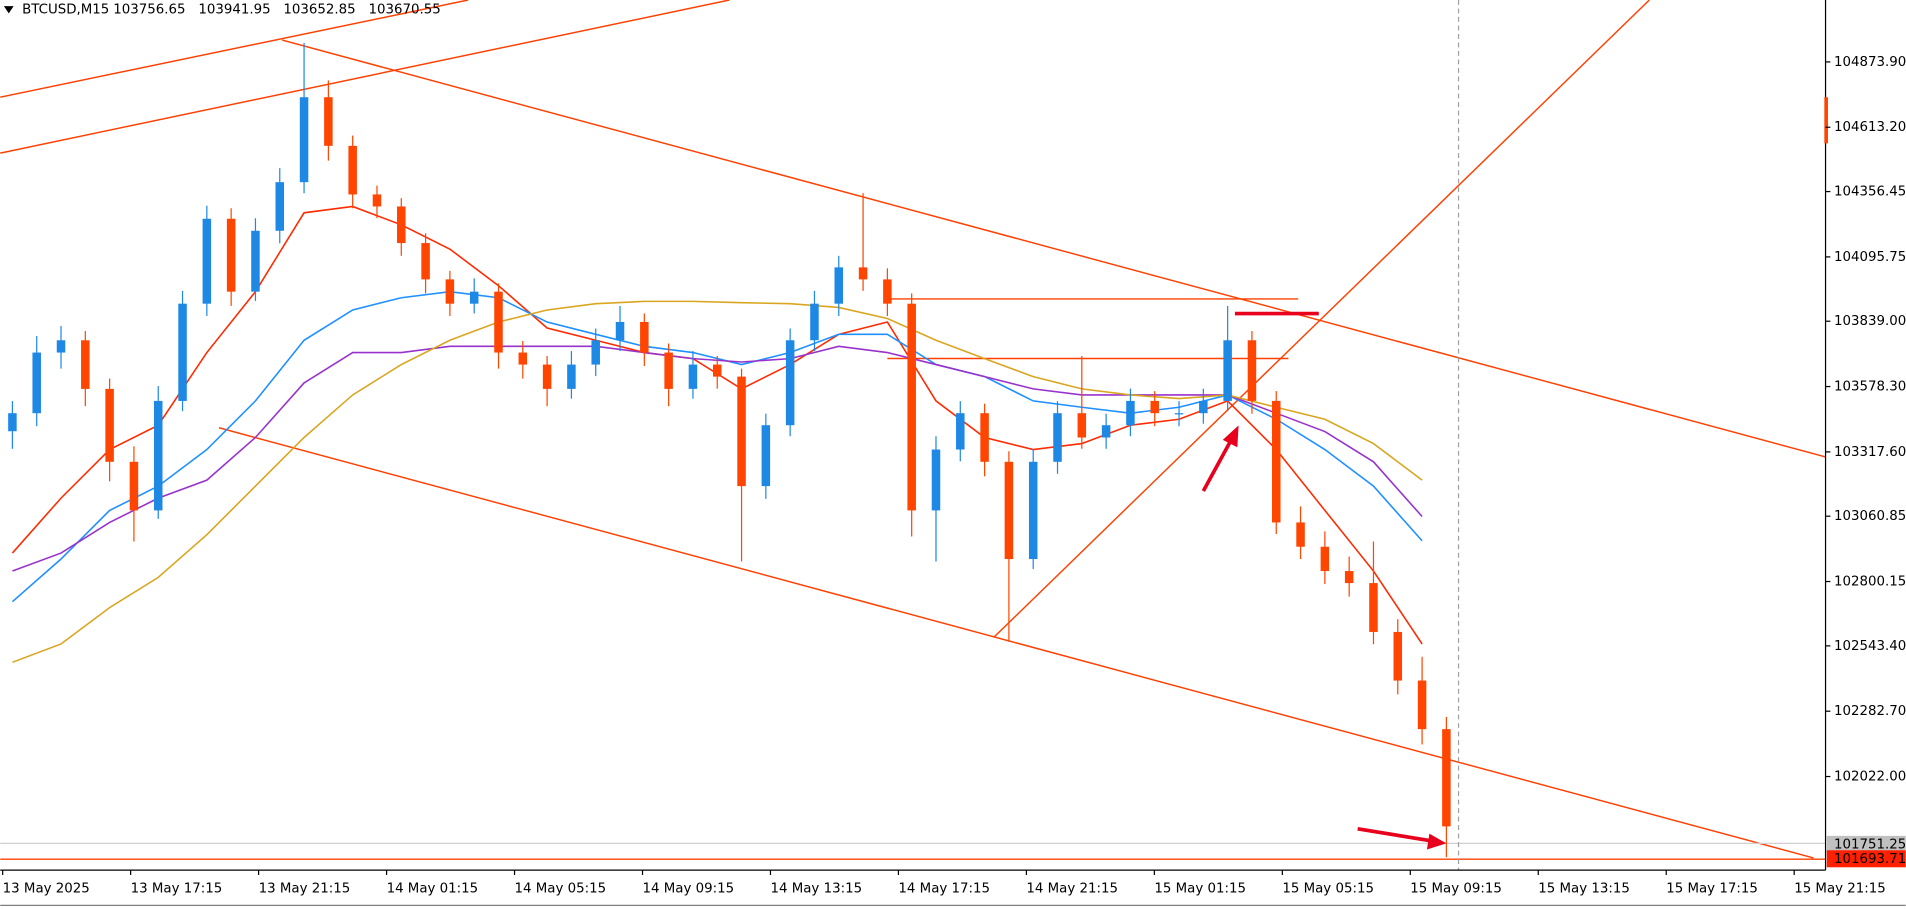 Image resolution: width=1906 pixels, height=909 pixels. I want to click on quote-value: 103670.55, so click(404, 10).